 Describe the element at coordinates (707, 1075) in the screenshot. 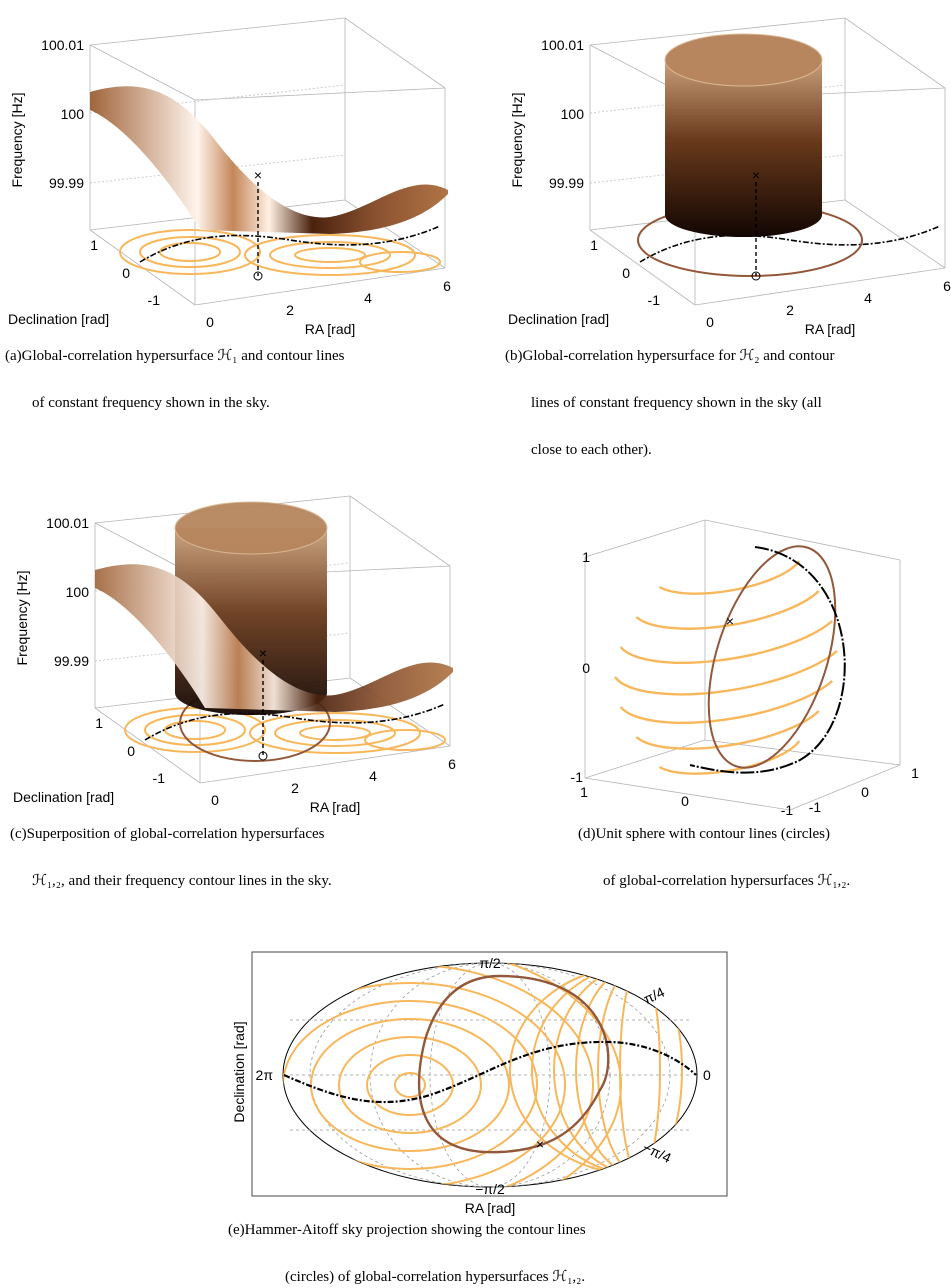

I see `ra-label: 0` at that location.